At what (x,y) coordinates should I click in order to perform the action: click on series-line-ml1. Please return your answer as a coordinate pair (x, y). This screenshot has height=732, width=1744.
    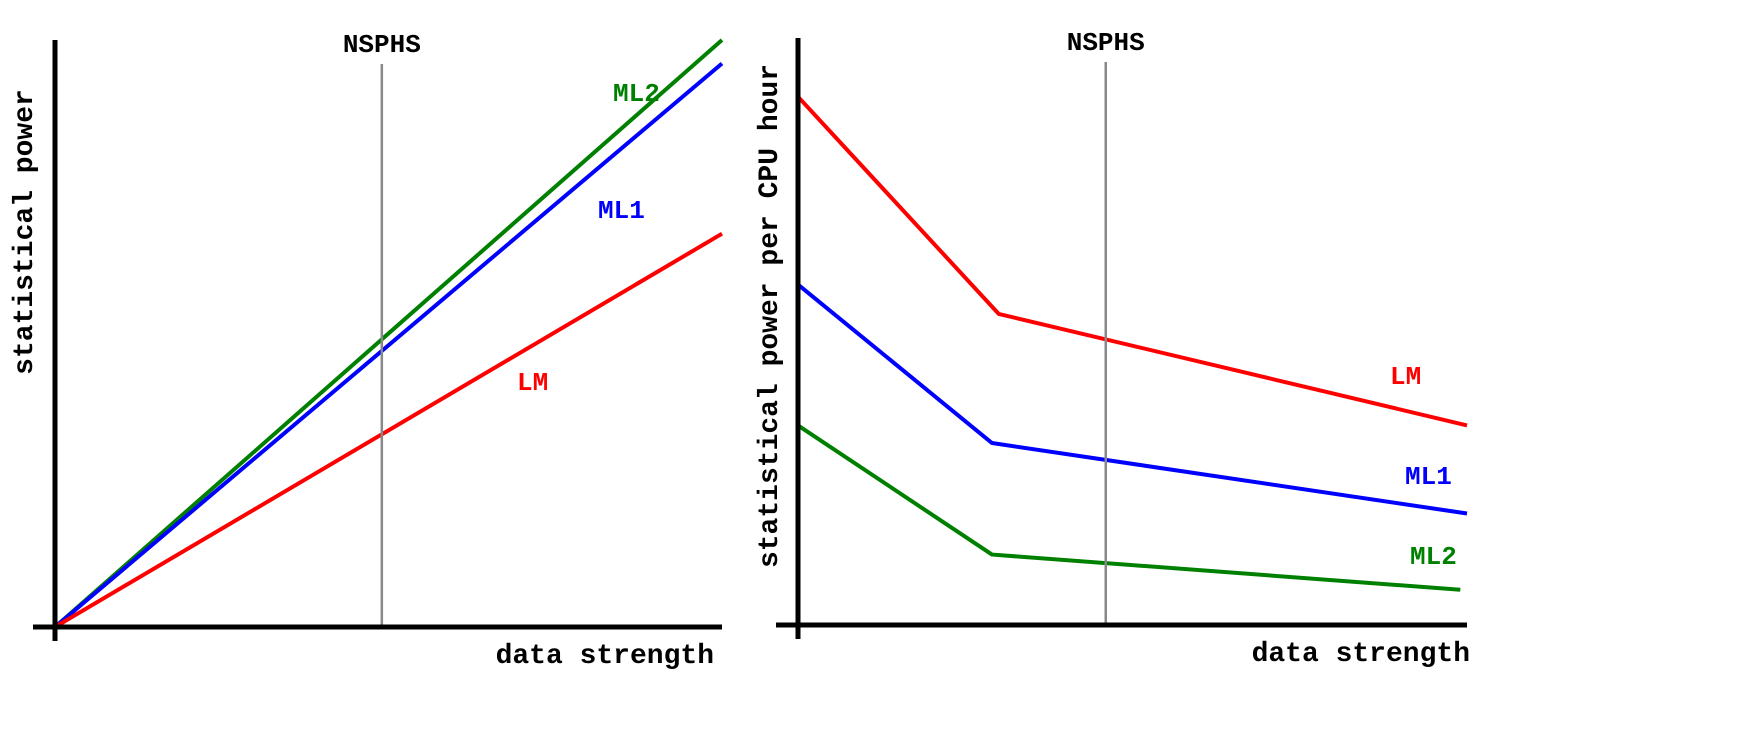
    Looking at the image, I should click on (1132, 399).